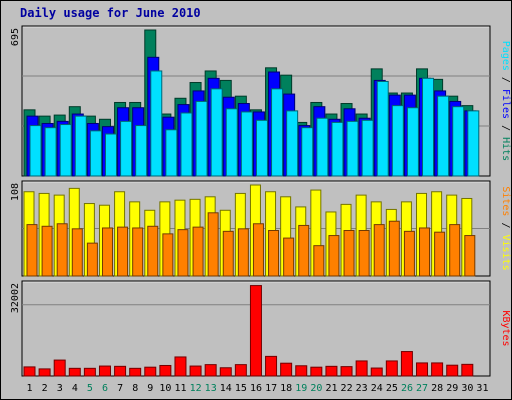 This screenshot has width=512, height=400. Describe the element at coordinates (150, 388) in the screenshot. I see `x-label-day-9: 9` at that location.